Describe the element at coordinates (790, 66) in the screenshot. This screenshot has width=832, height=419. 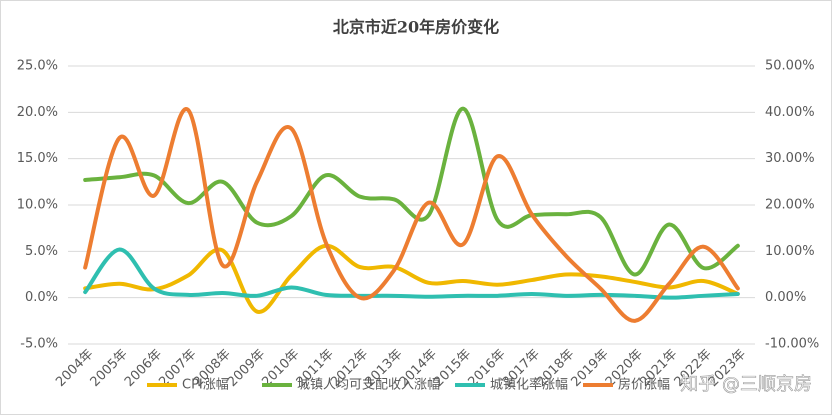
I see `y2-tick-label: 50.00%` at that location.